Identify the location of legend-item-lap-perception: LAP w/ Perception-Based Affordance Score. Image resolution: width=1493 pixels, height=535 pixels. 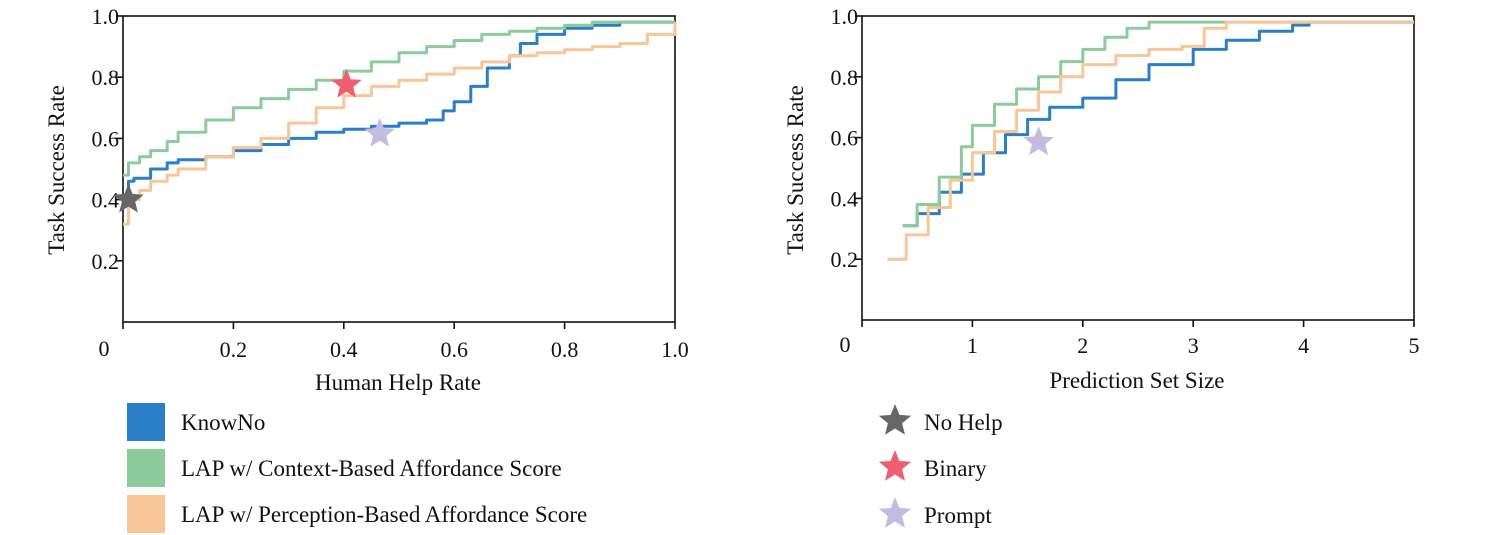
(357, 514).